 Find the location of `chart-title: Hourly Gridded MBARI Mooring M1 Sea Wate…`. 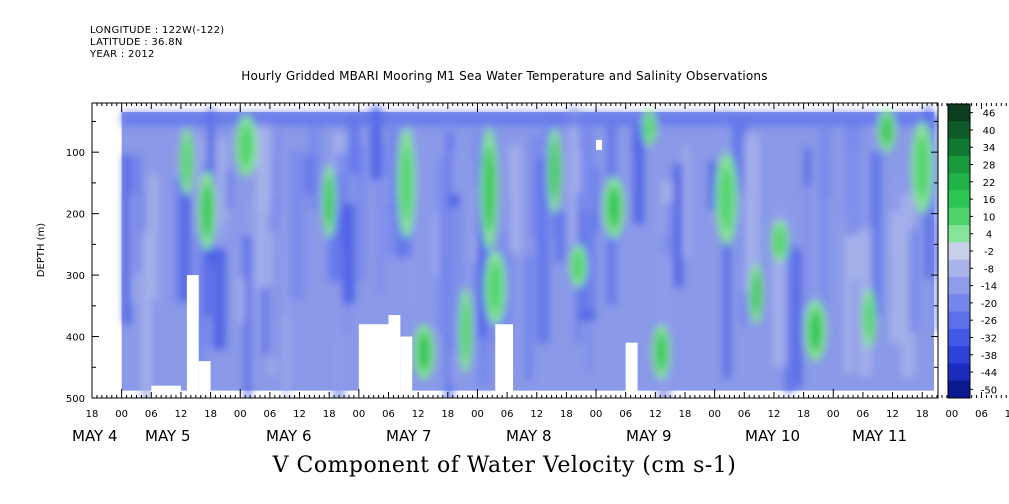

chart-title: Hourly Gridded MBARI Mooring M1 Sea Wate… is located at coordinates (504, 76).